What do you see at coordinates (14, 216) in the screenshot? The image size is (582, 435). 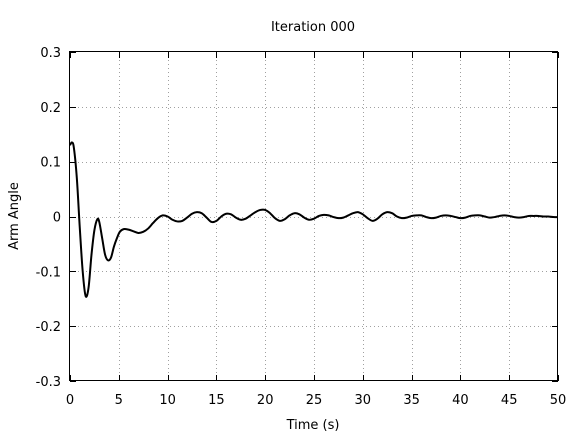 I see `y-axis-label: Arm Angle` at bounding box center [14, 216].